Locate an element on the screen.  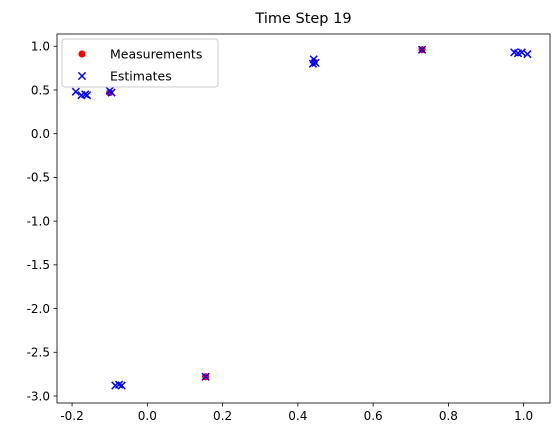
y-tick-label: -3.0 is located at coordinates (38, 396).